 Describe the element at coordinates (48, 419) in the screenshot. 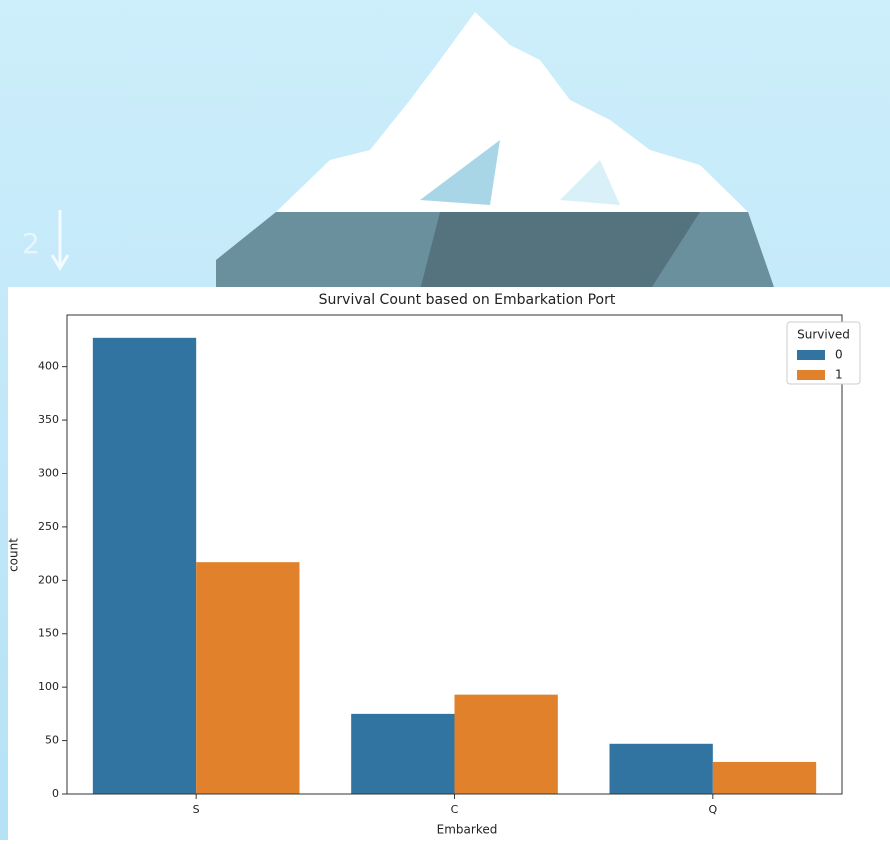

I see `y-tick-label: 350` at that location.